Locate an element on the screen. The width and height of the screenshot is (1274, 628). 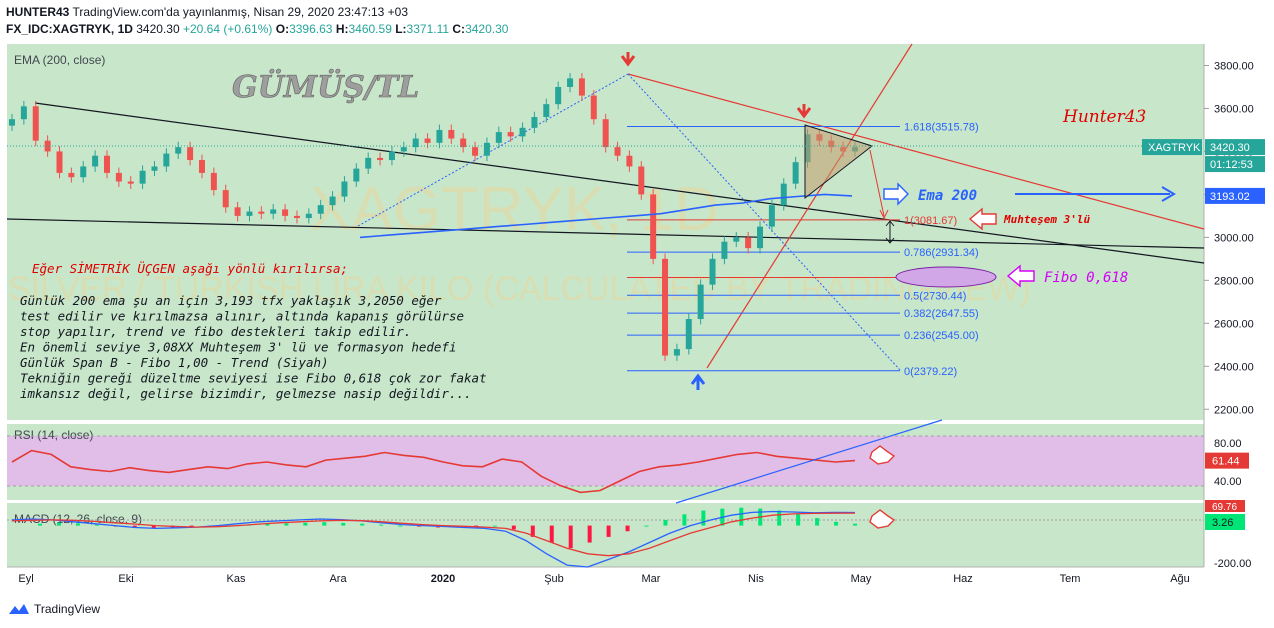
rsi-line is located at coordinates (433, 471).